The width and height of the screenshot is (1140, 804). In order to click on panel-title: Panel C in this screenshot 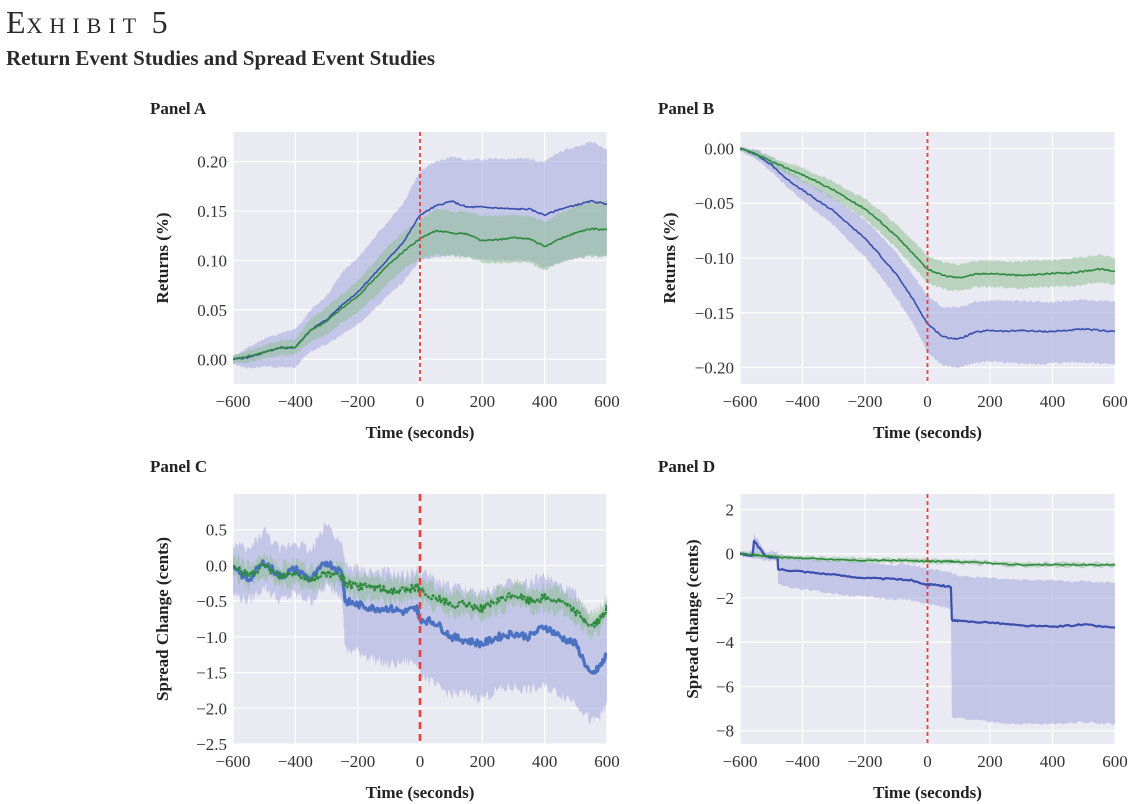, I will do `click(178, 466)`.